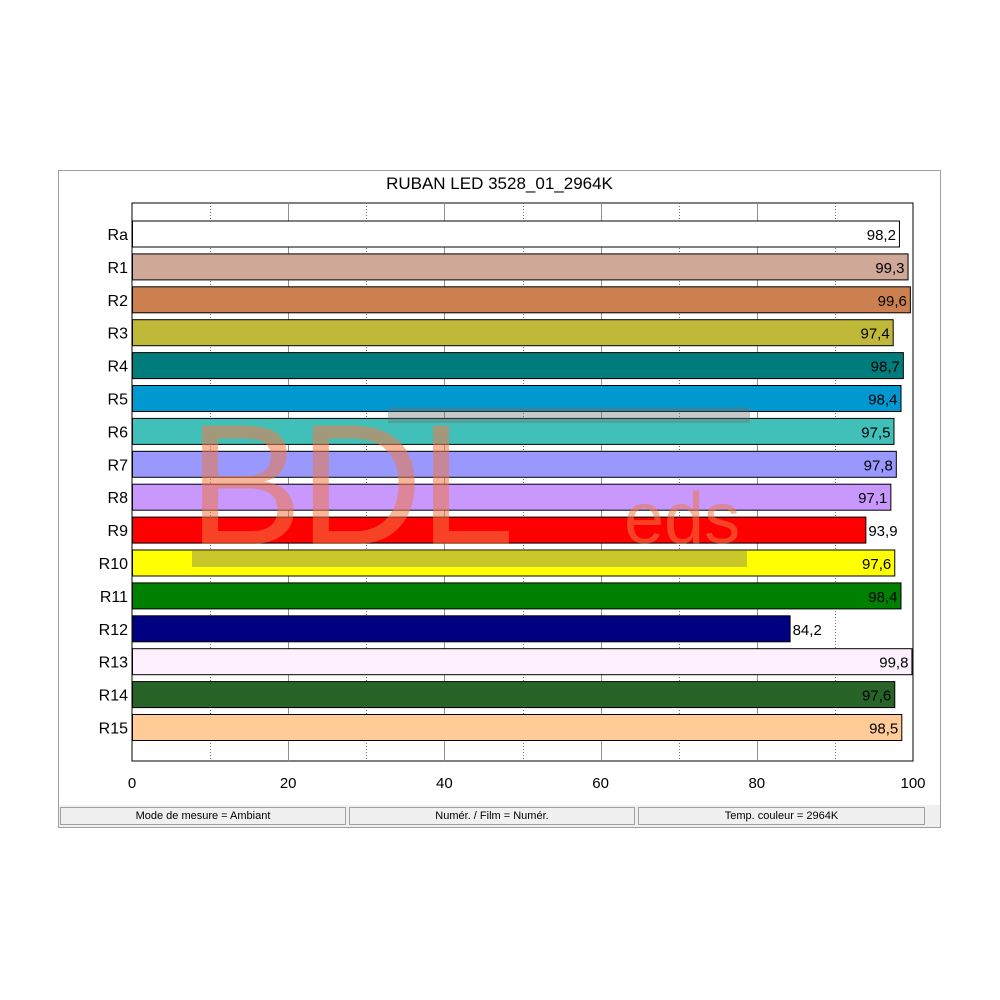 This screenshot has width=1000, height=1000. What do you see at coordinates (892, 301) in the screenshot?
I see `value-label: 99,6` at bounding box center [892, 301].